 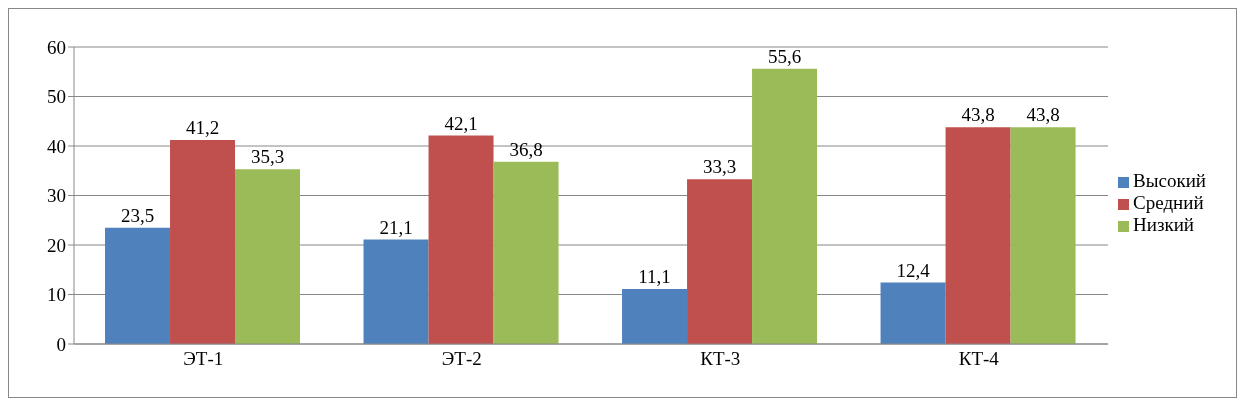 I want to click on y-tick-label: 10, so click(x=56, y=295).